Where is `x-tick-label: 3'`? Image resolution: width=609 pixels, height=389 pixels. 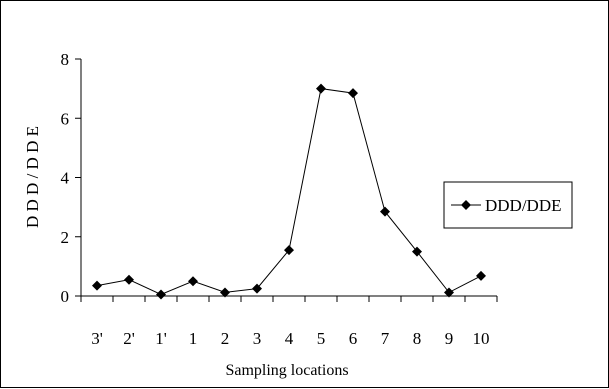 x-tick-label: 3' is located at coordinates (97, 338).